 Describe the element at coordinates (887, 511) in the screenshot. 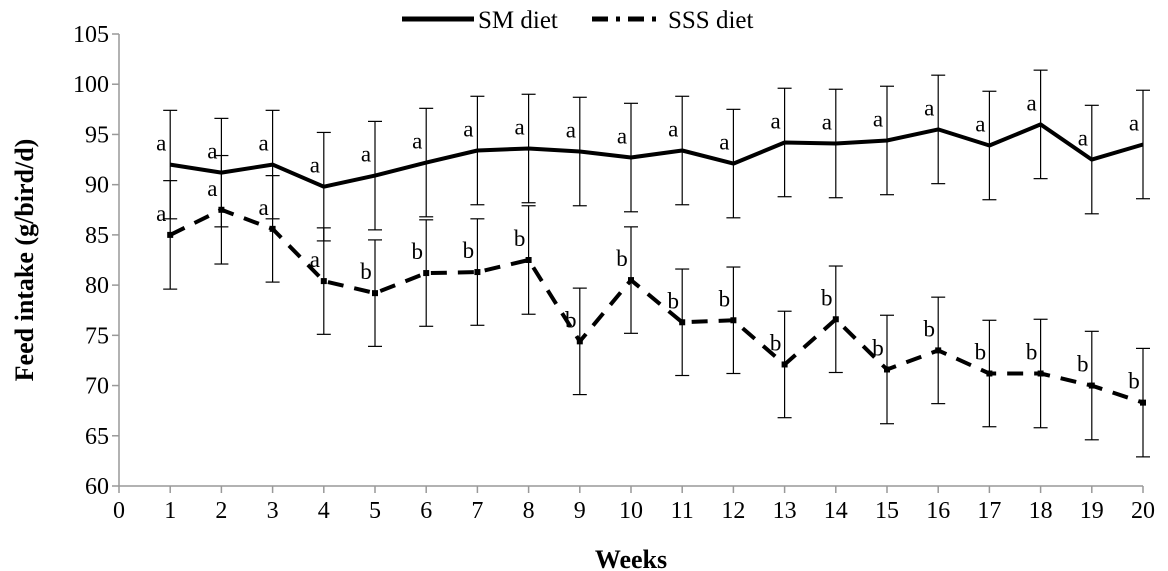

I see `x-tick-label: 15` at that location.